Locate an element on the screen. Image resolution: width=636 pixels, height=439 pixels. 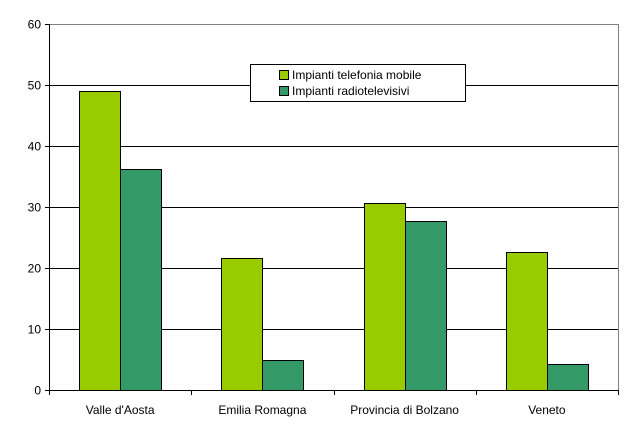
y-axis-ticks: 0 10 20 30 40 50 60 is located at coordinates (38, 208).